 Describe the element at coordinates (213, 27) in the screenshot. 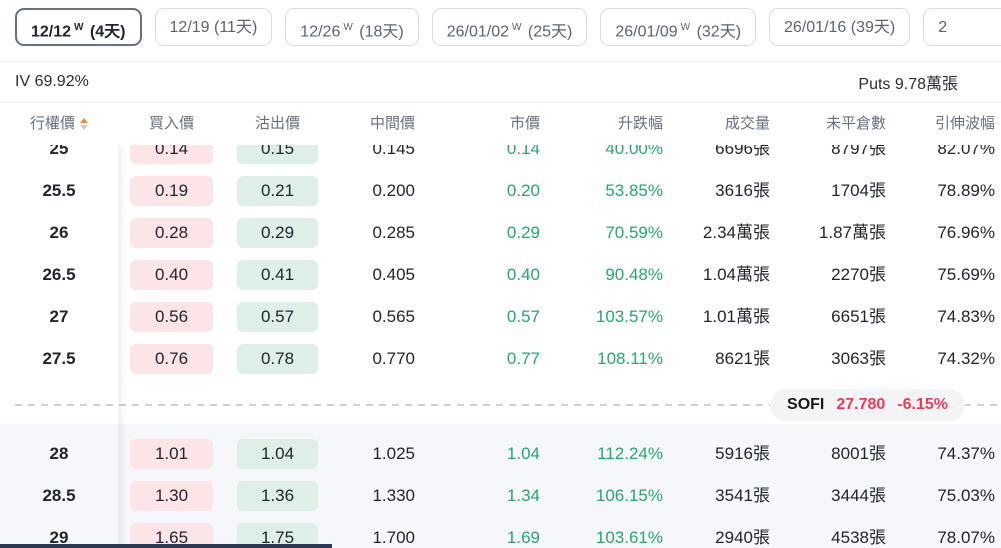

I see `tab-expiry-12/19: 12/19 (11天)` at that location.